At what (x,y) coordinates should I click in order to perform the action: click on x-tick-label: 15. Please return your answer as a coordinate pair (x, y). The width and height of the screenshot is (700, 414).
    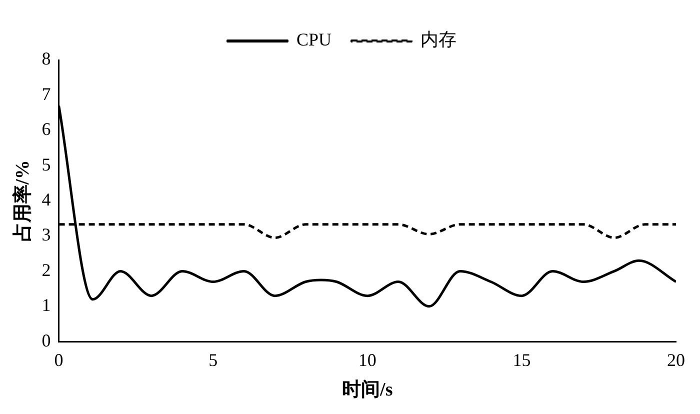
    Looking at the image, I should click on (521, 360).